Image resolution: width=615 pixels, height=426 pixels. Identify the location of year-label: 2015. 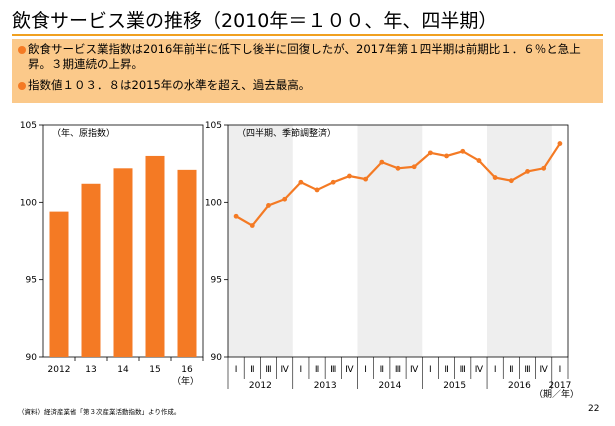
(454, 386).